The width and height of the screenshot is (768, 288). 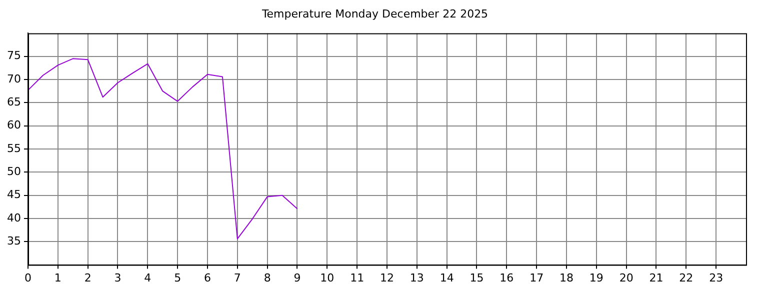 What do you see at coordinates (596, 277) in the screenshot?
I see `x-tick-label: 19` at bounding box center [596, 277].